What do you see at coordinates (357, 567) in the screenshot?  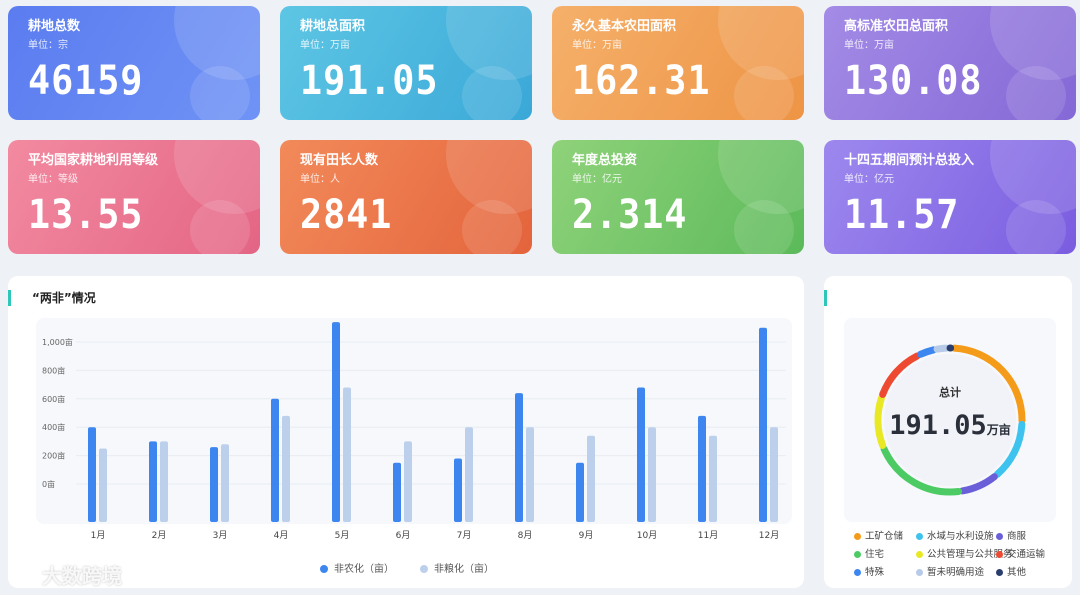 I see `legend-nonfarm: 非农化（亩）` at bounding box center [357, 567].